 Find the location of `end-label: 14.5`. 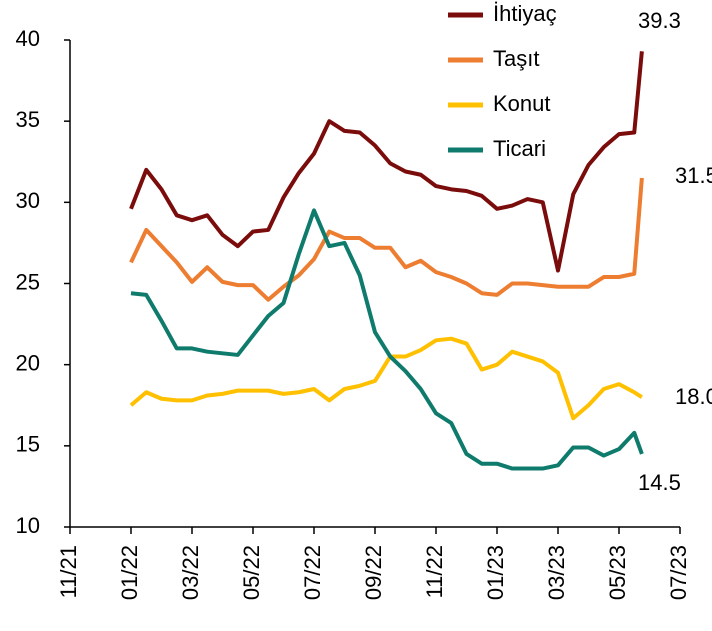

end-label: 14.5 is located at coordinates (659, 482).